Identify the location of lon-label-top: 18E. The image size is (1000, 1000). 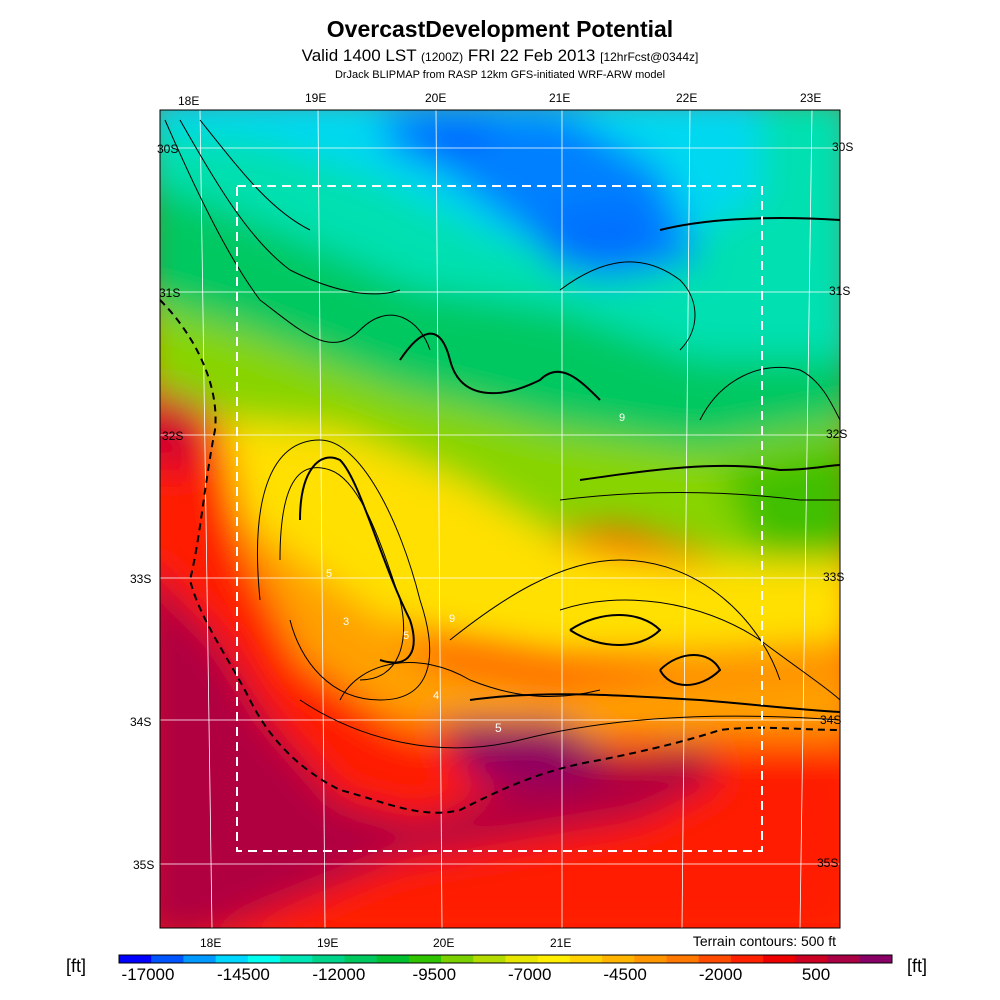
(189, 101).